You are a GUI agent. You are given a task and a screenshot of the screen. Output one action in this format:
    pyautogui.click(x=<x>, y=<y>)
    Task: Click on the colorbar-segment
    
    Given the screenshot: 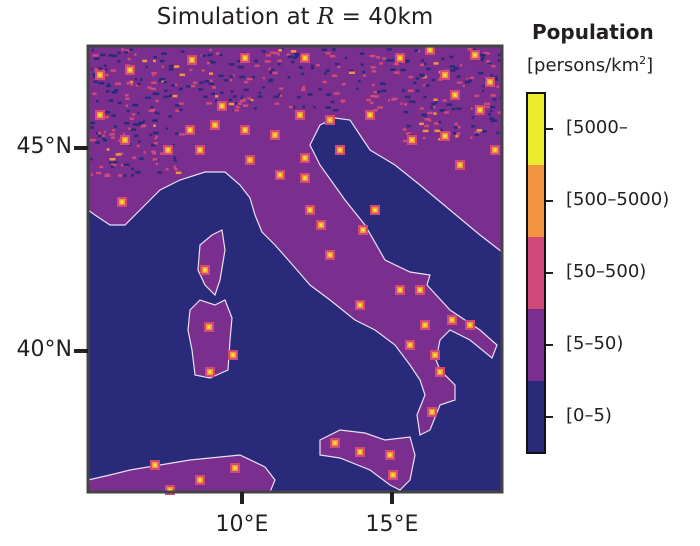 What is the action you would take?
    pyautogui.click(x=536, y=201)
    